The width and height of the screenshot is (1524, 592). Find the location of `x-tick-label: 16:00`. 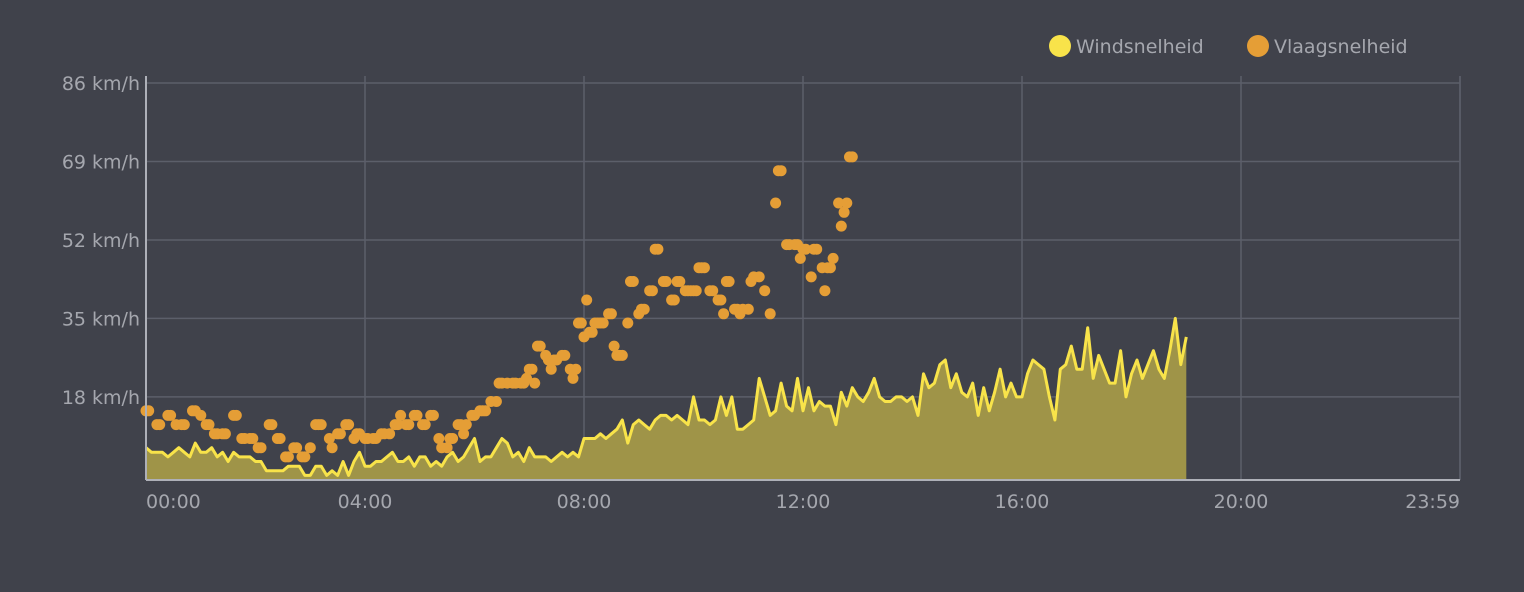

x-tick-label: 16:00 is located at coordinates (1022, 502).